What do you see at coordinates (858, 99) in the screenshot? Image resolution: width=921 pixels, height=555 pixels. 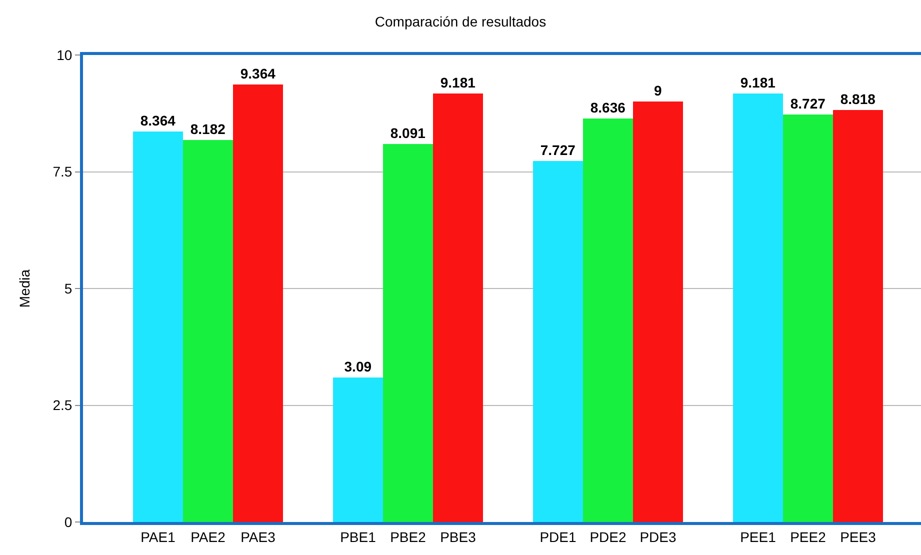 I see `data-label: 8.818` at bounding box center [858, 99].